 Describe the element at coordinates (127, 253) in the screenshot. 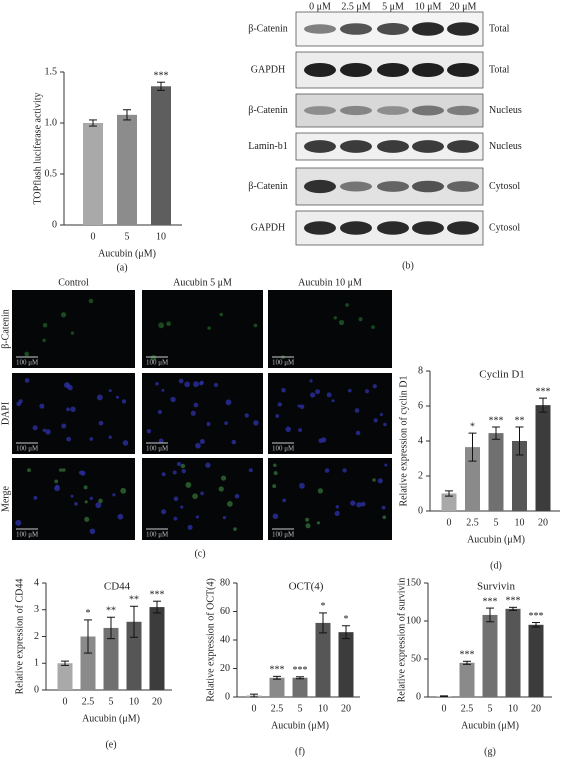

I see `x-axis-title: Aucubin (μM)` at that location.